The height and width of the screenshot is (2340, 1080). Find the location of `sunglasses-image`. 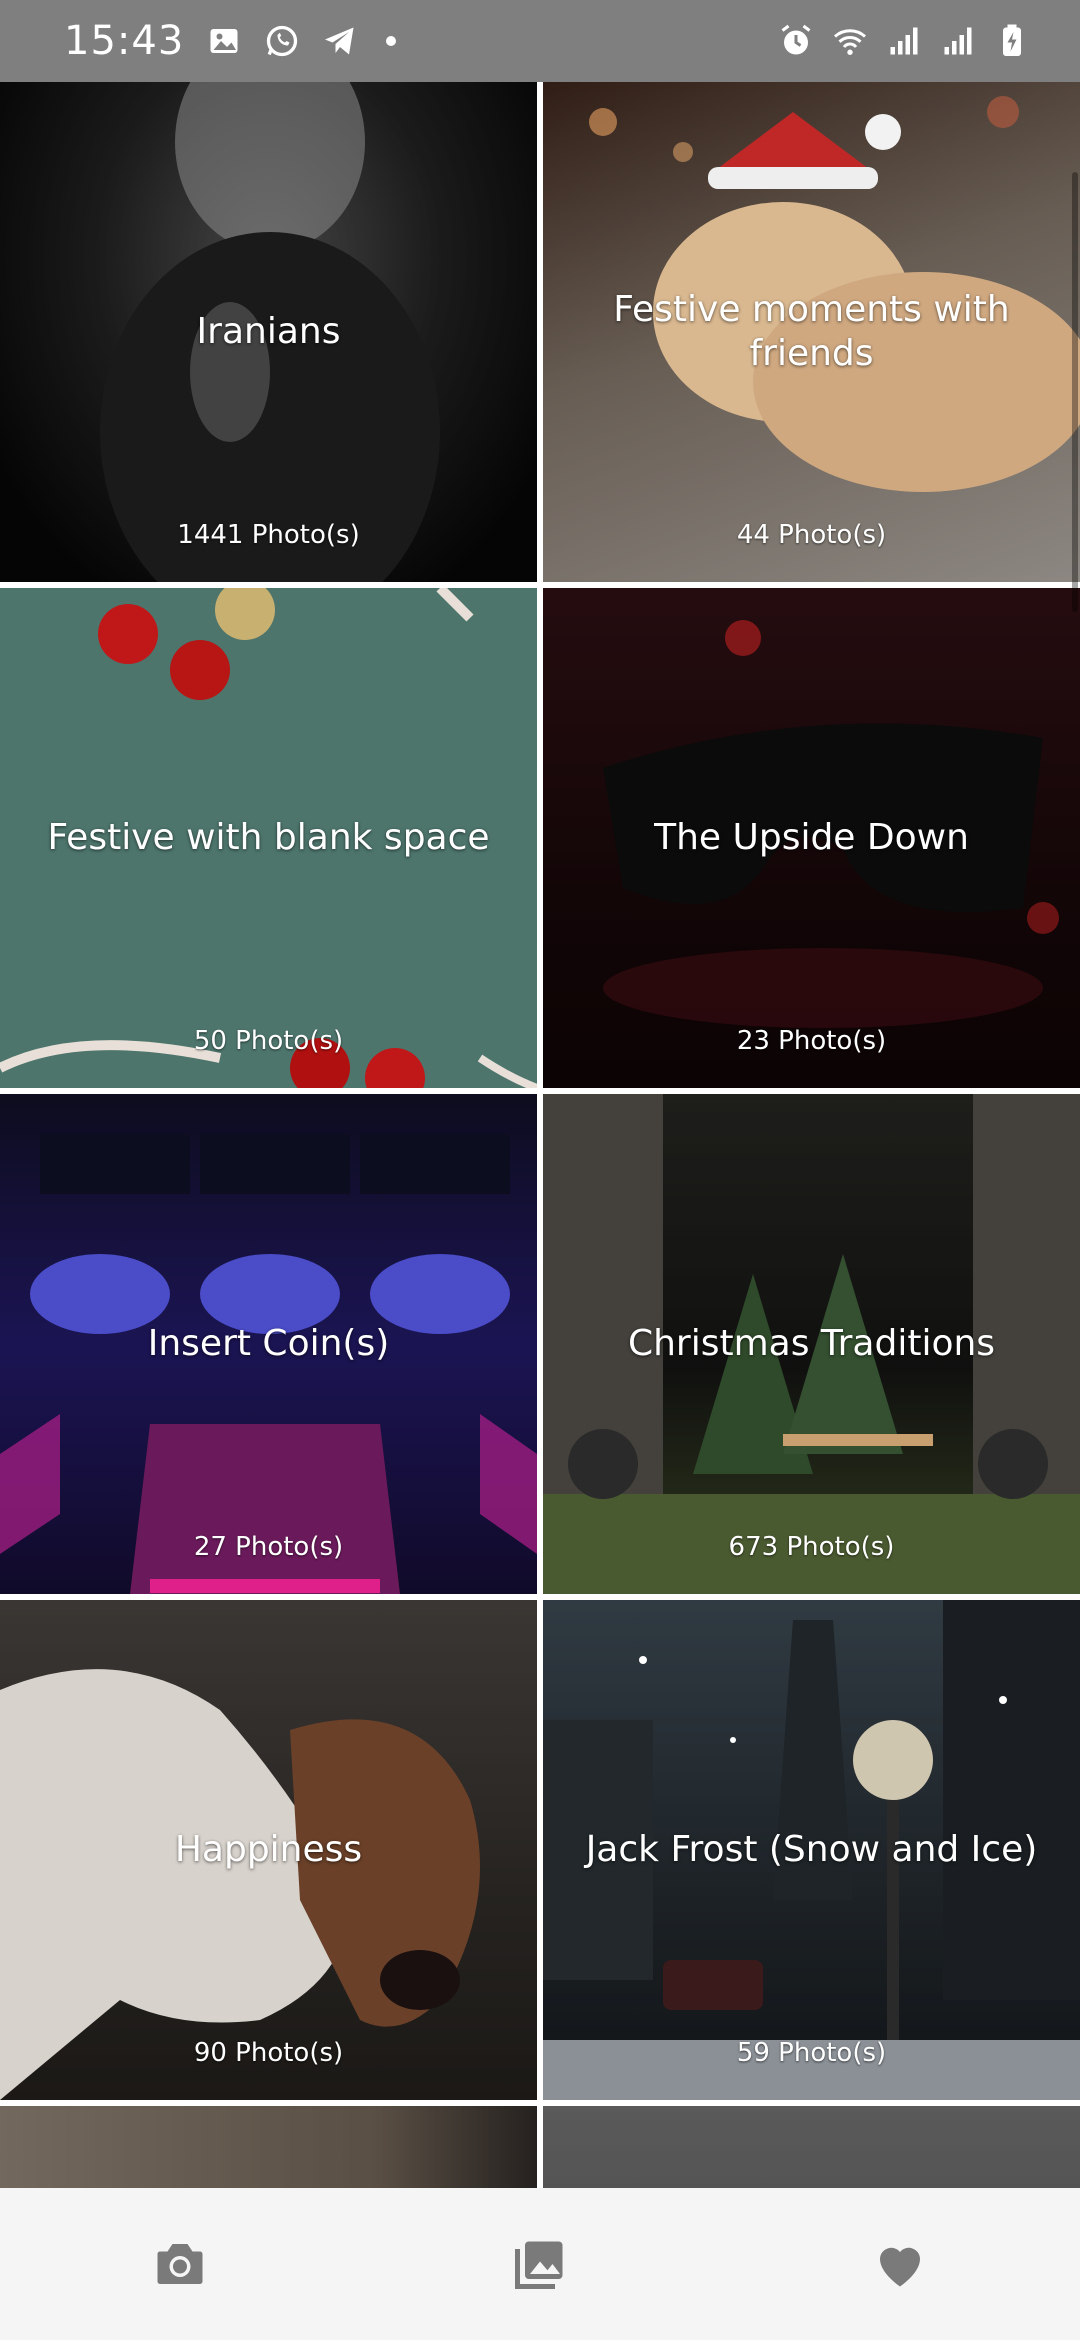

sunglasses-image is located at coordinates (831, 824).